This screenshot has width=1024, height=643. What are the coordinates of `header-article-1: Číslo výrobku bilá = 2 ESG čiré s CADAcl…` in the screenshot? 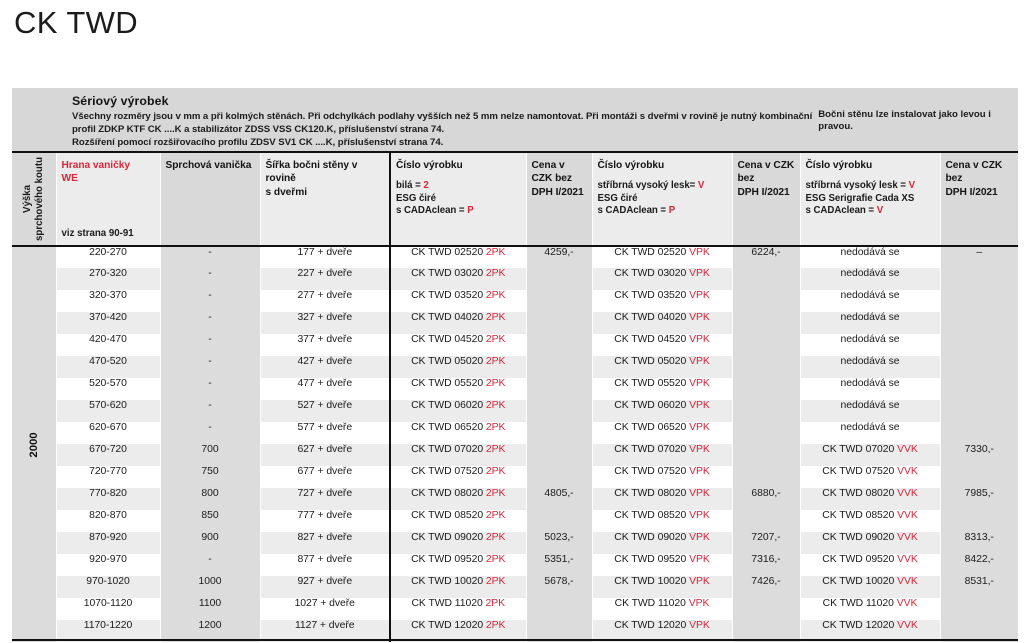 It's located at (458, 198).